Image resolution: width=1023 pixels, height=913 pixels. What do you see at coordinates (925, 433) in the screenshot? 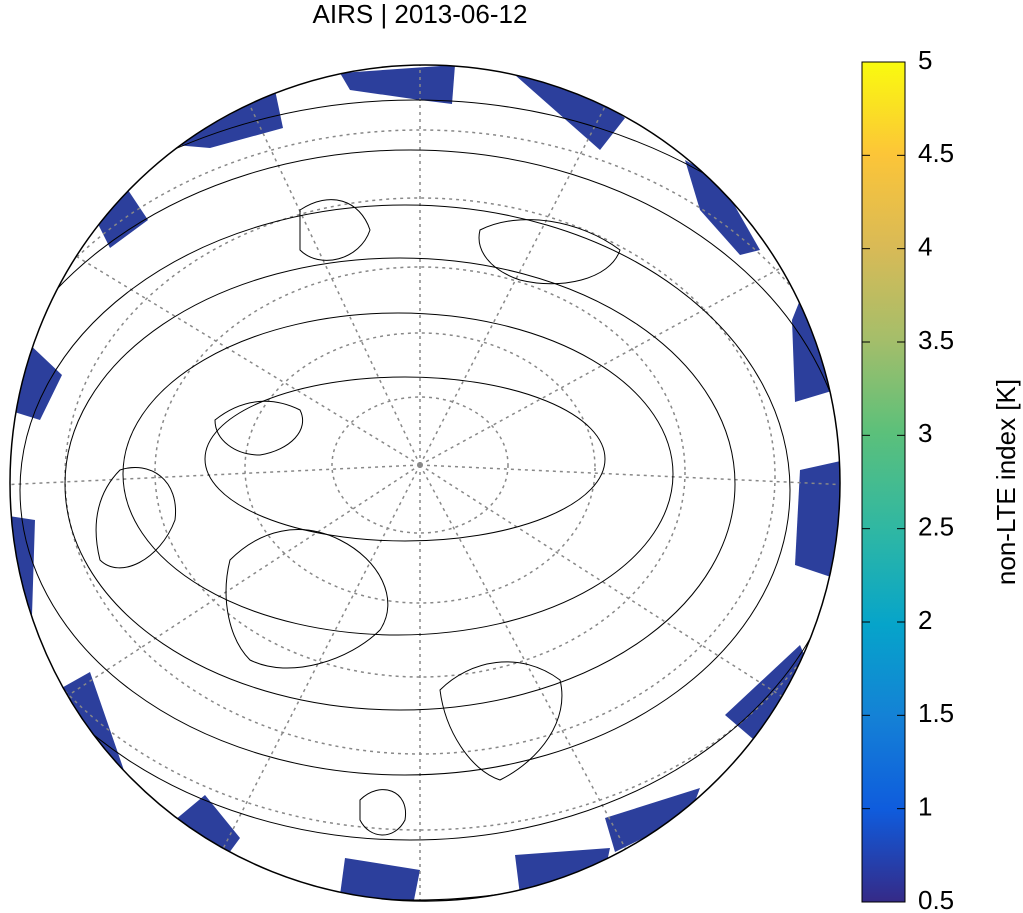
I see `colorbar-tick-label: 3` at bounding box center [925, 433].